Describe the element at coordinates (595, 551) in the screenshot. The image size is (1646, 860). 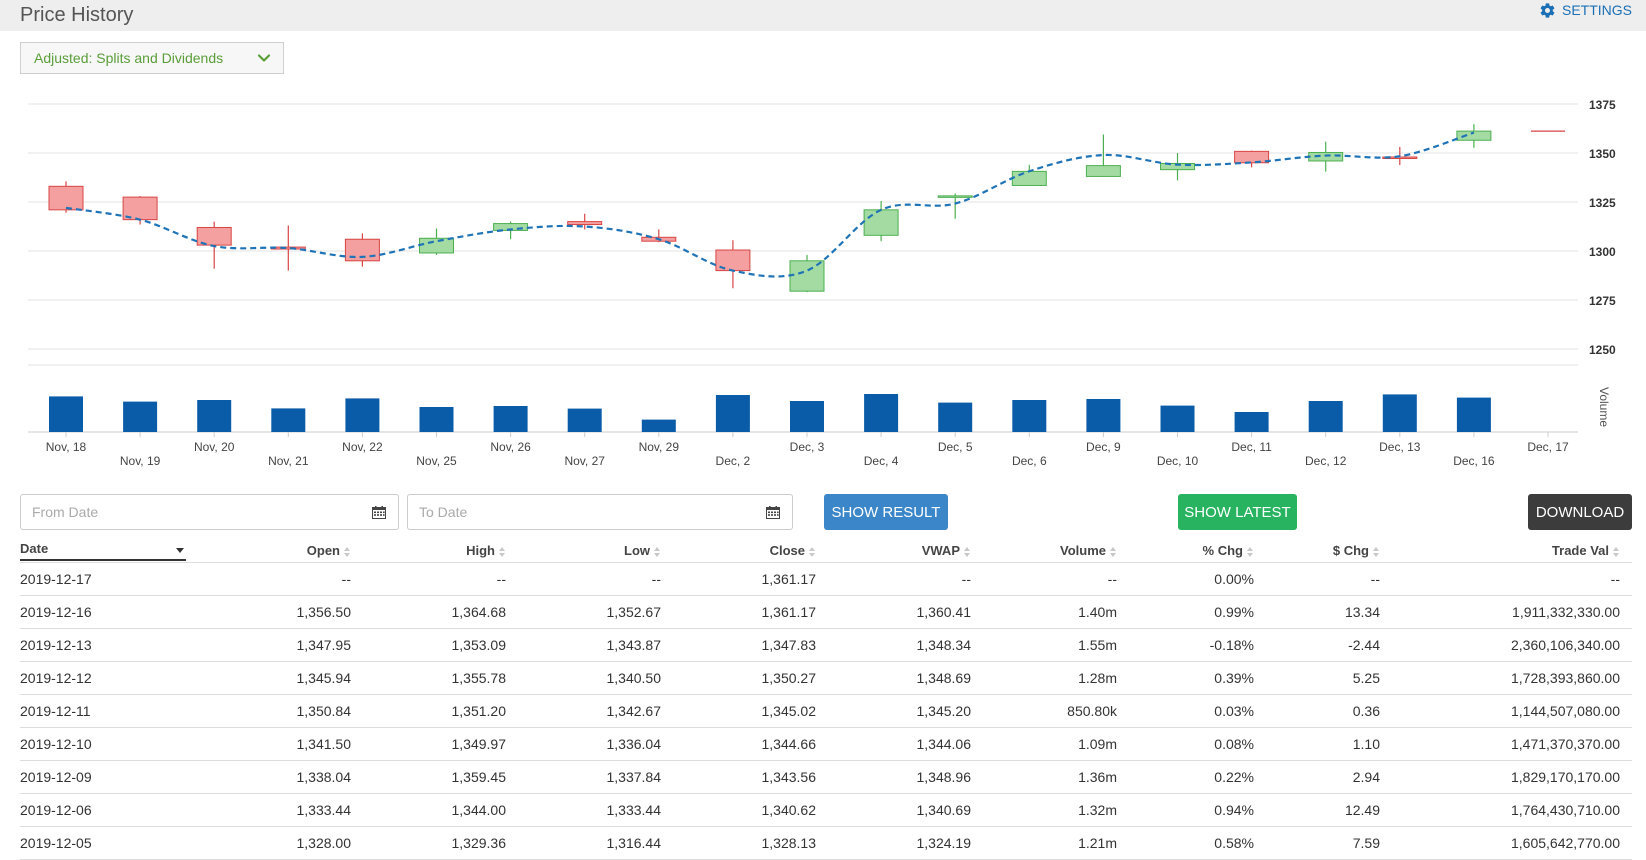
I see `column-header-low: Low` at that location.